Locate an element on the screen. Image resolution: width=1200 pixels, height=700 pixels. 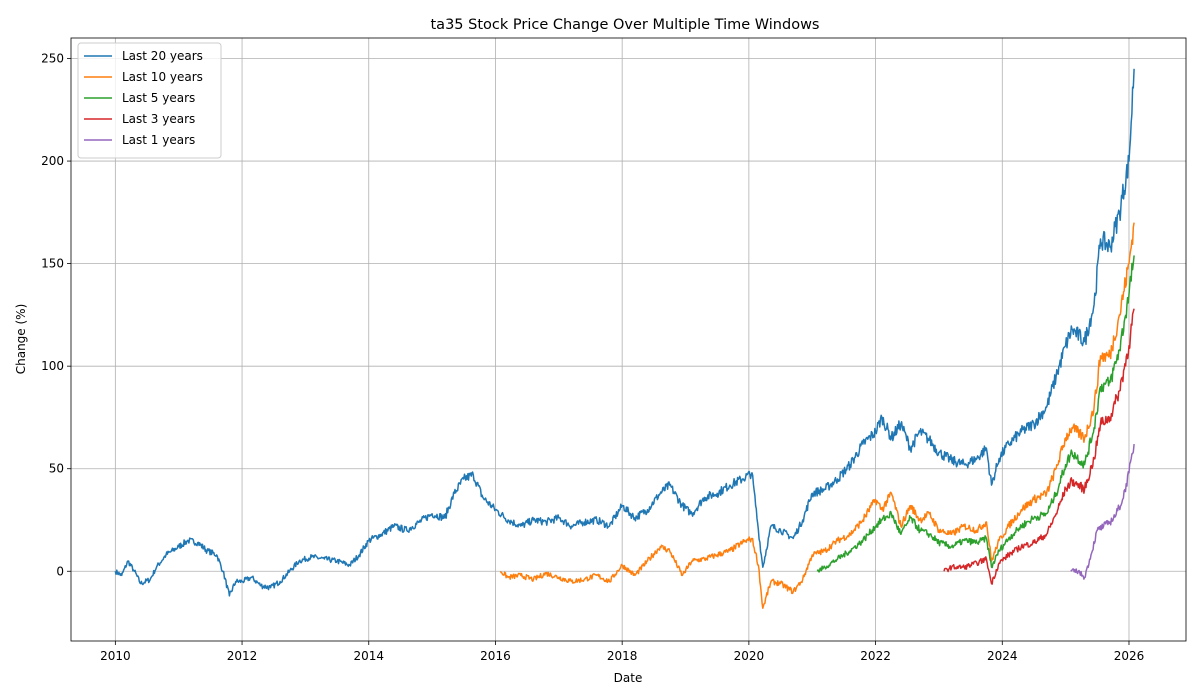
y-axis-label: Change (%) is located at coordinates (21, 339).